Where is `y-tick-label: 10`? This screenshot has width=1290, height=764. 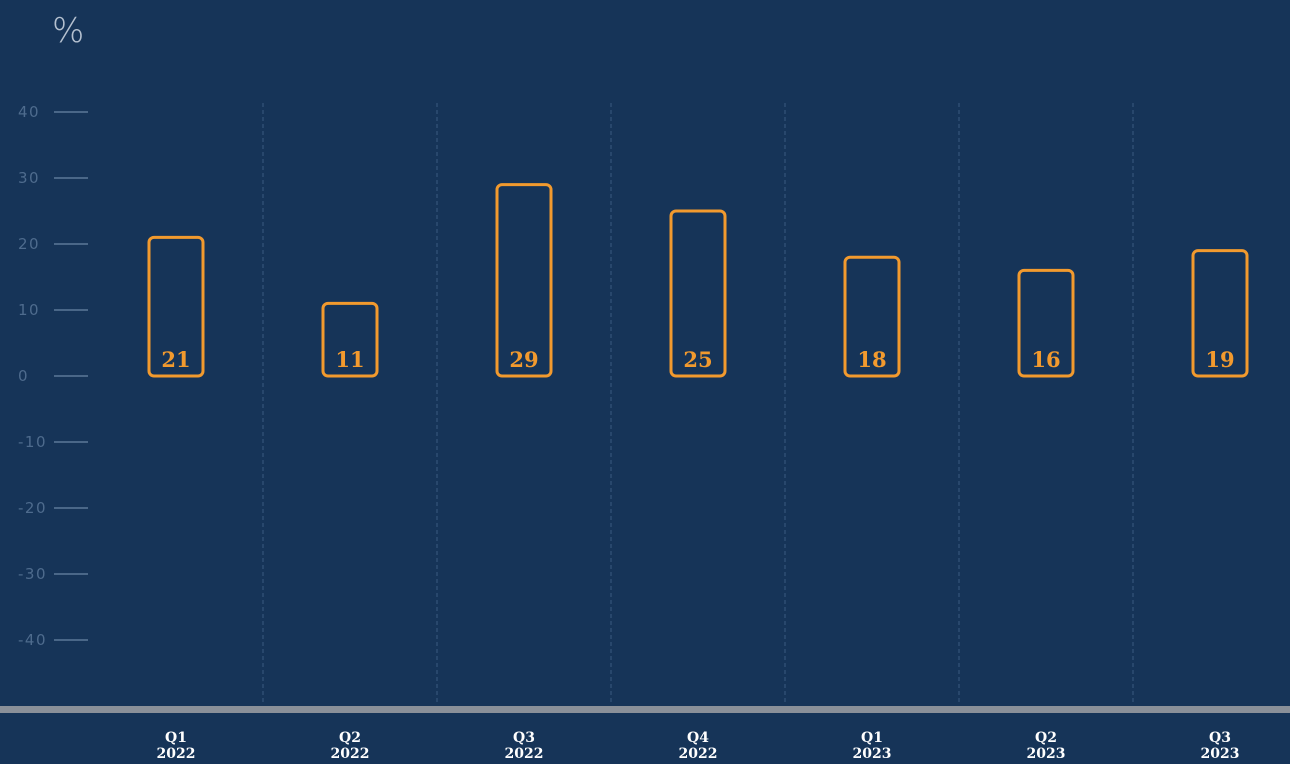
y-tick-label: 10 is located at coordinates (29, 310).